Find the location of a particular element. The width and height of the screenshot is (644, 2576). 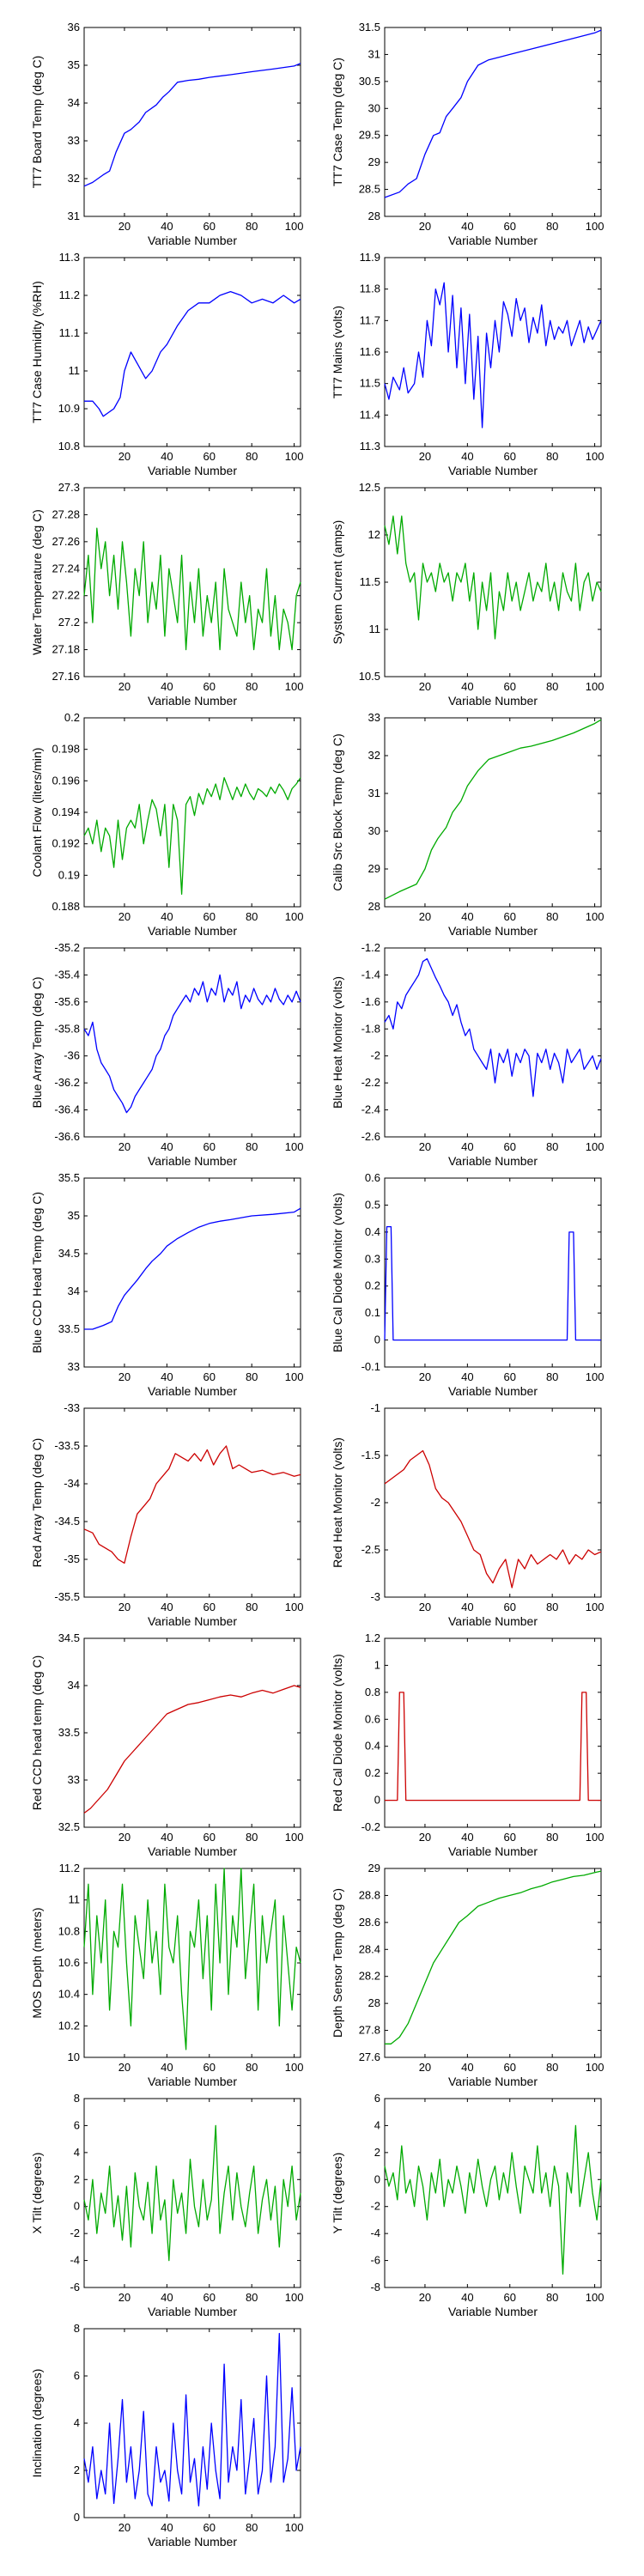

y-tick-label: 11.1 is located at coordinates (69, 333).